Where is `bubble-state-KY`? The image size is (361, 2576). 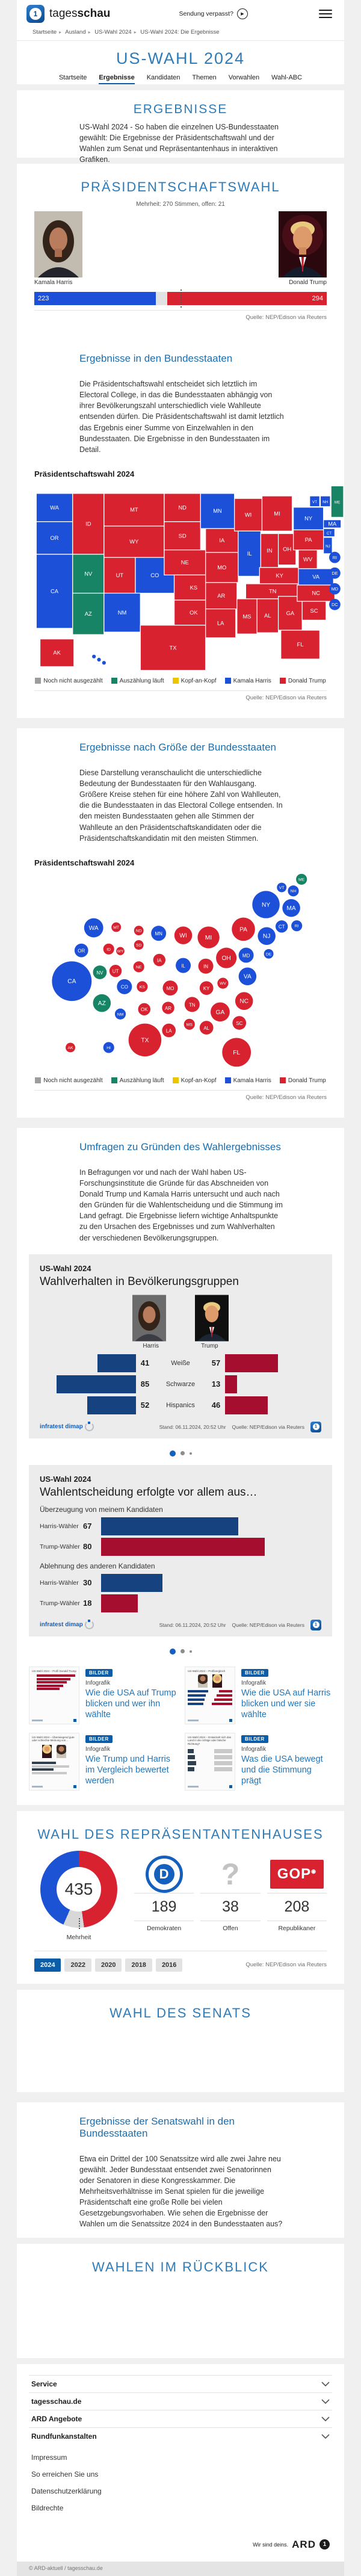 bubble-state-KY is located at coordinates (206, 988).